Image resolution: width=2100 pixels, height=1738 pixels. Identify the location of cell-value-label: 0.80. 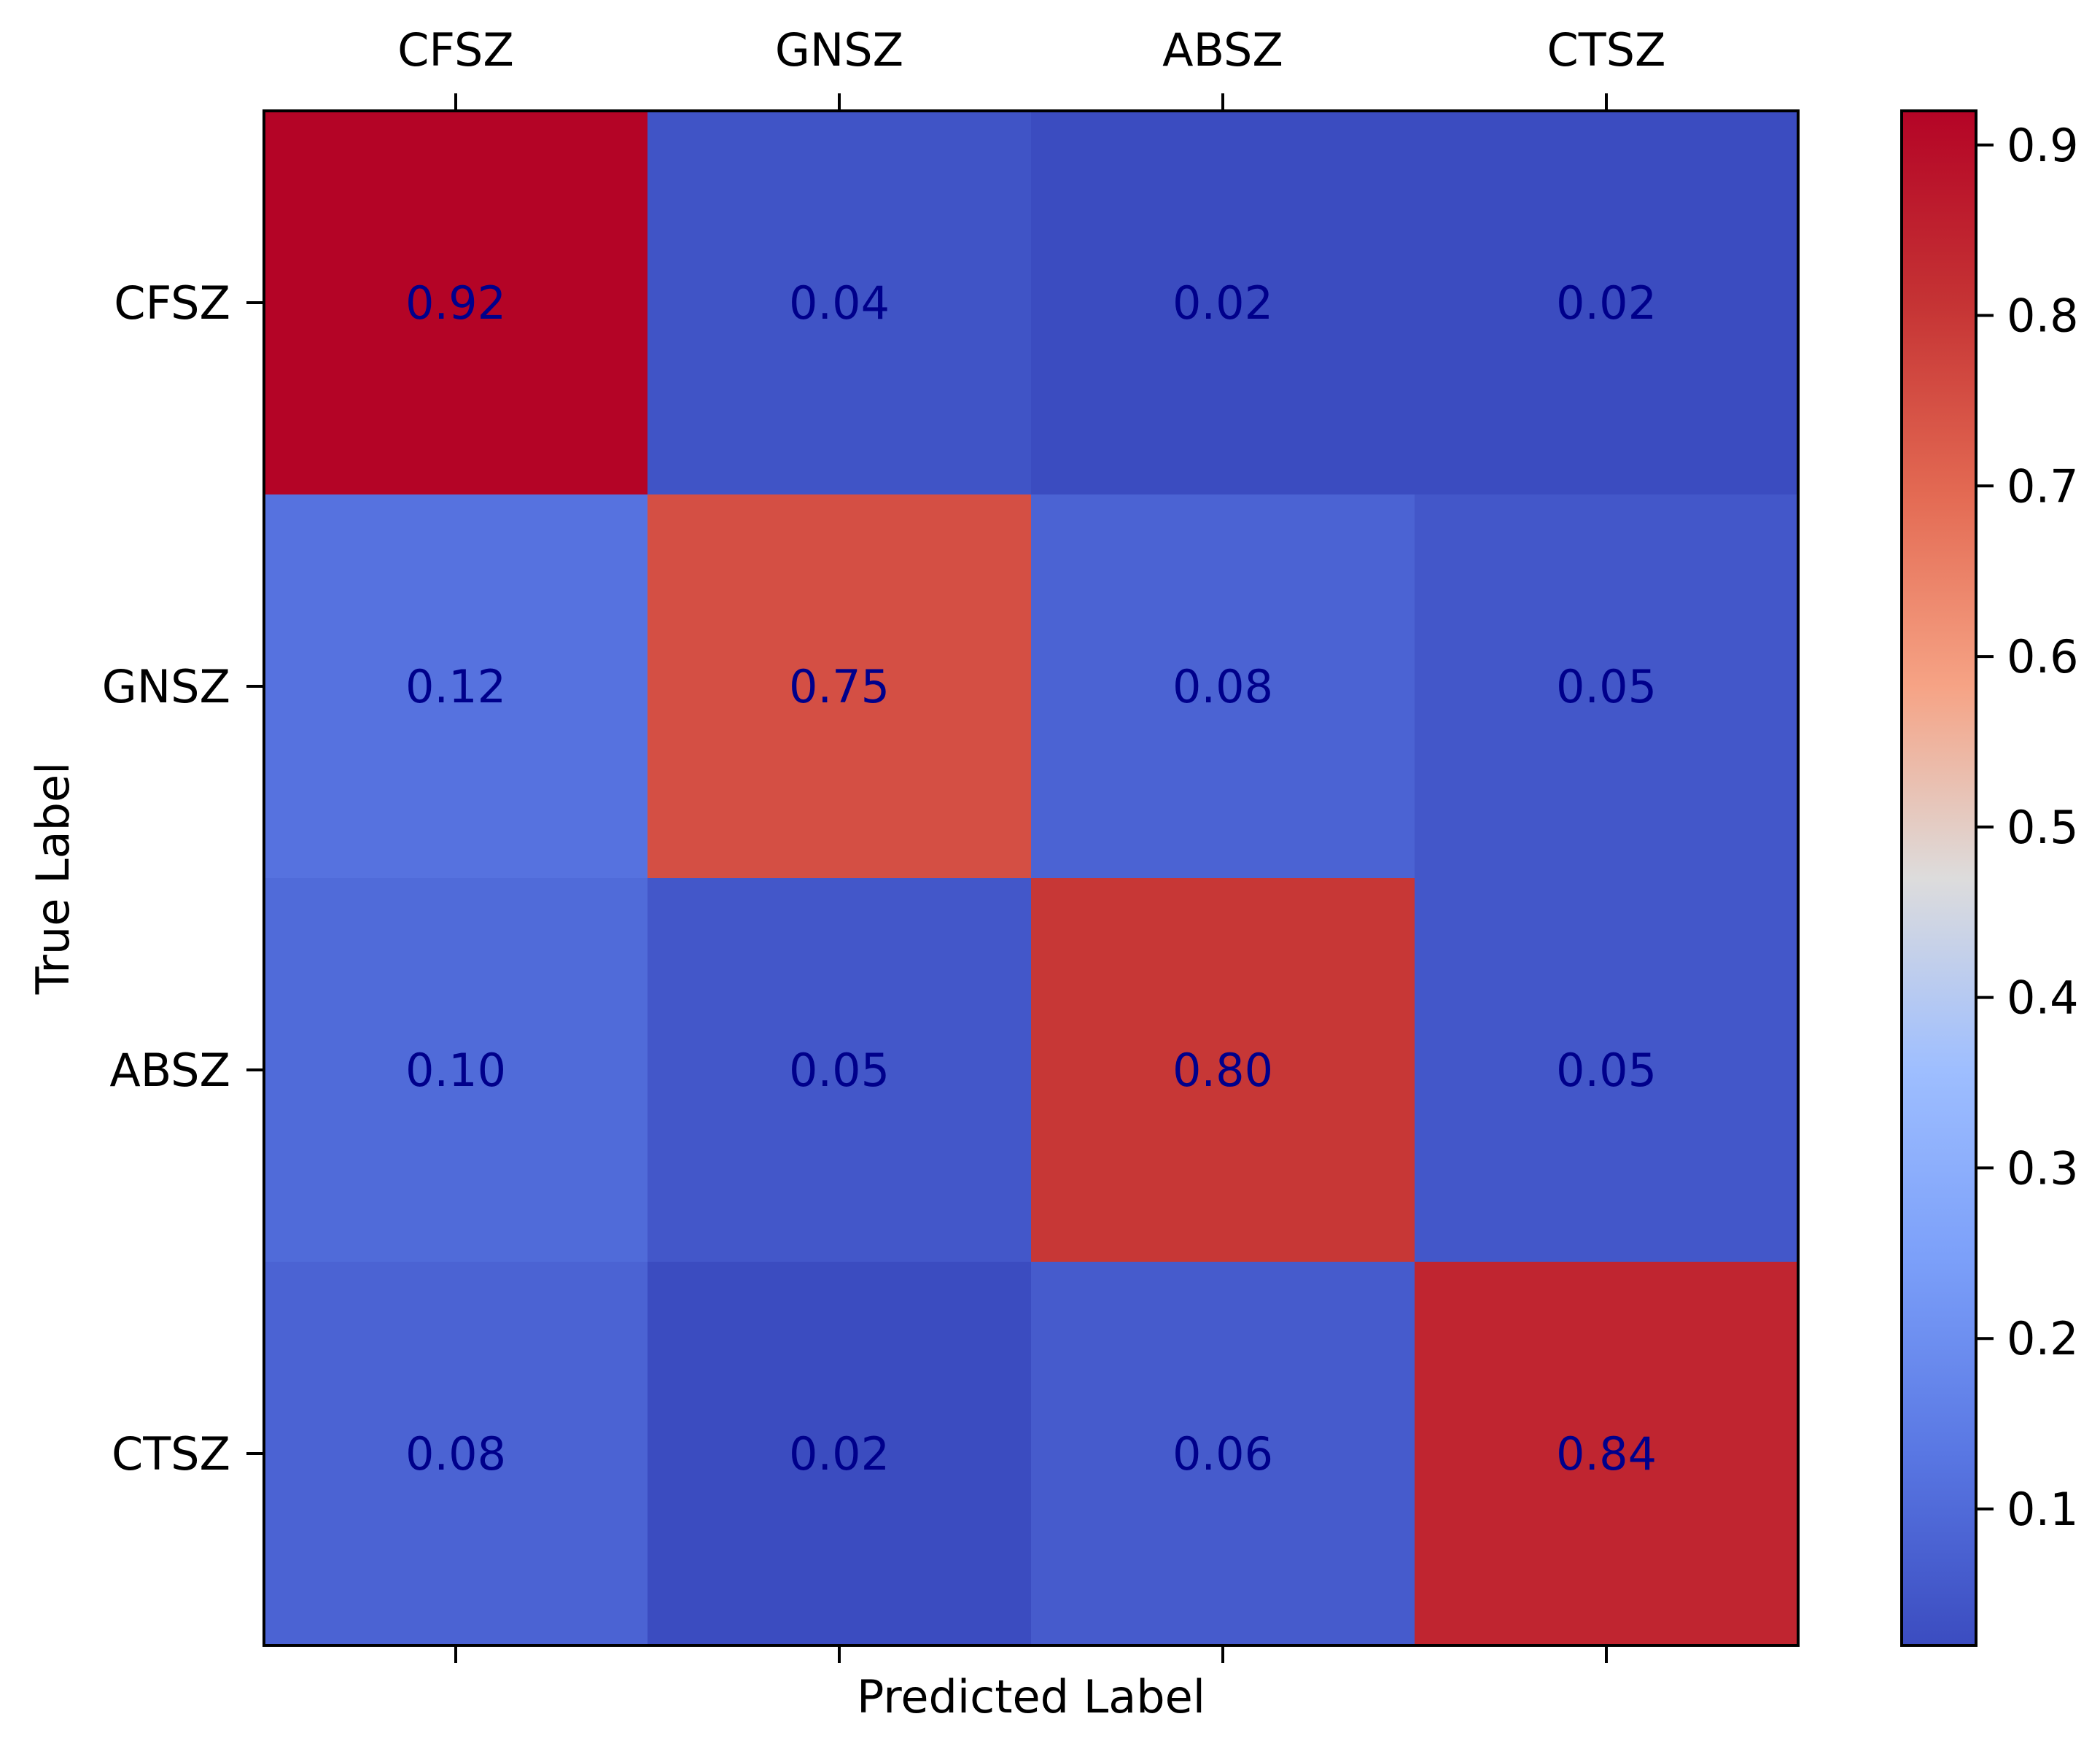
(1222, 1071).